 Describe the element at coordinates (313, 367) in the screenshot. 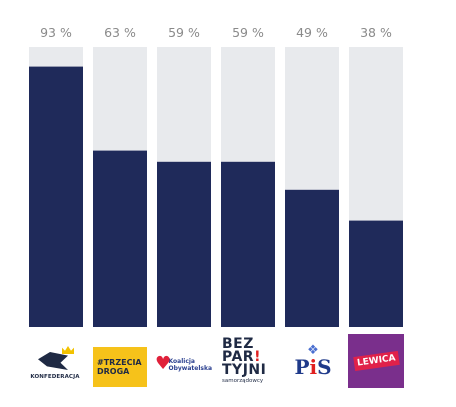

I see `logo-pis-i: i` at that location.